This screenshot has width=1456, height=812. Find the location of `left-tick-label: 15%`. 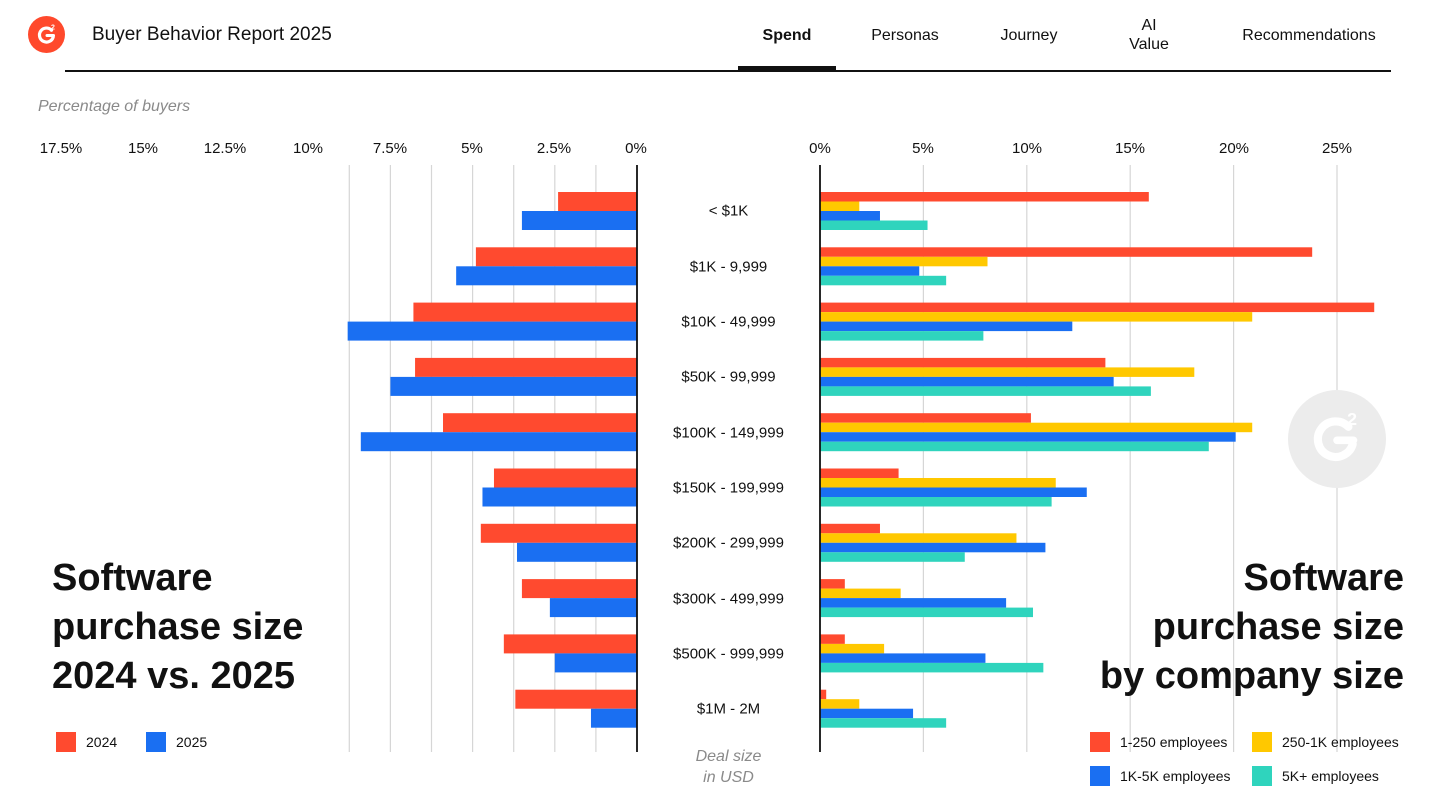

left-tick-label: 15% is located at coordinates (143, 148).